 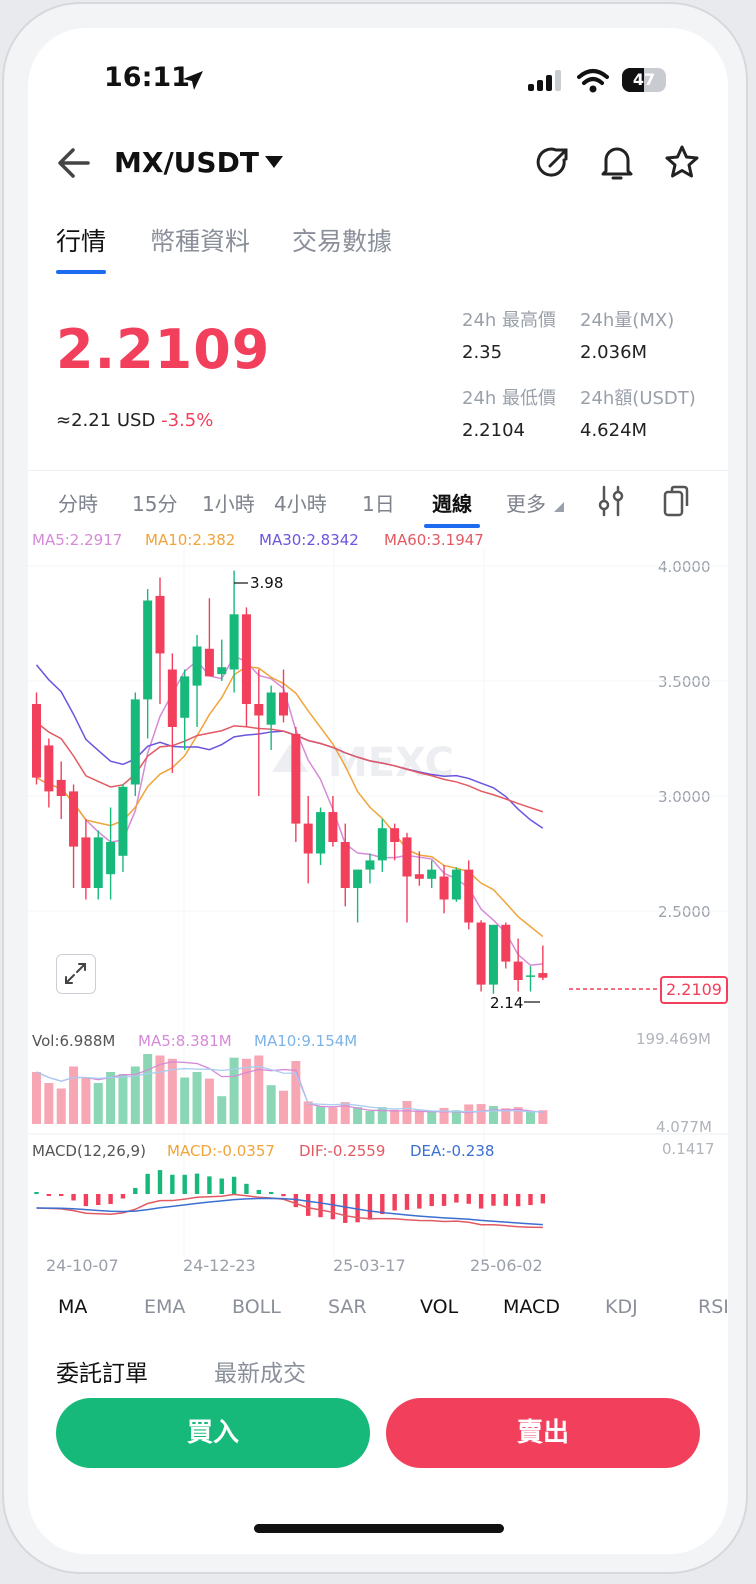 What do you see at coordinates (544, 80) in the screenshot?
I see `signal-icon` at bounding box center [544, 80].